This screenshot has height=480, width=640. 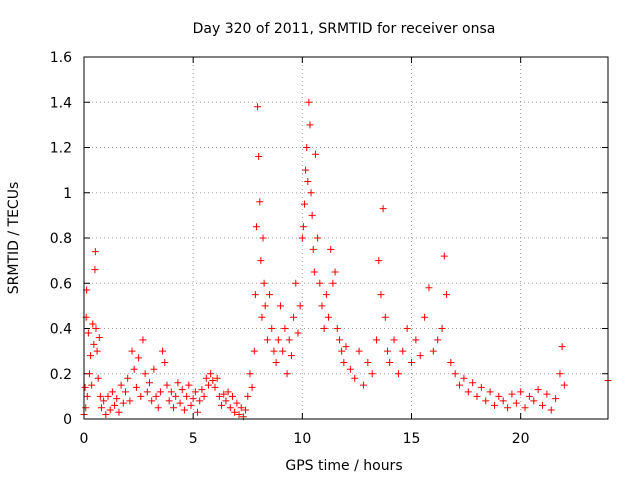 What do you see at coordinates (84, 439) in the screenshot?
I see `x-tick-label: 0` at bounding box center [84, 439].